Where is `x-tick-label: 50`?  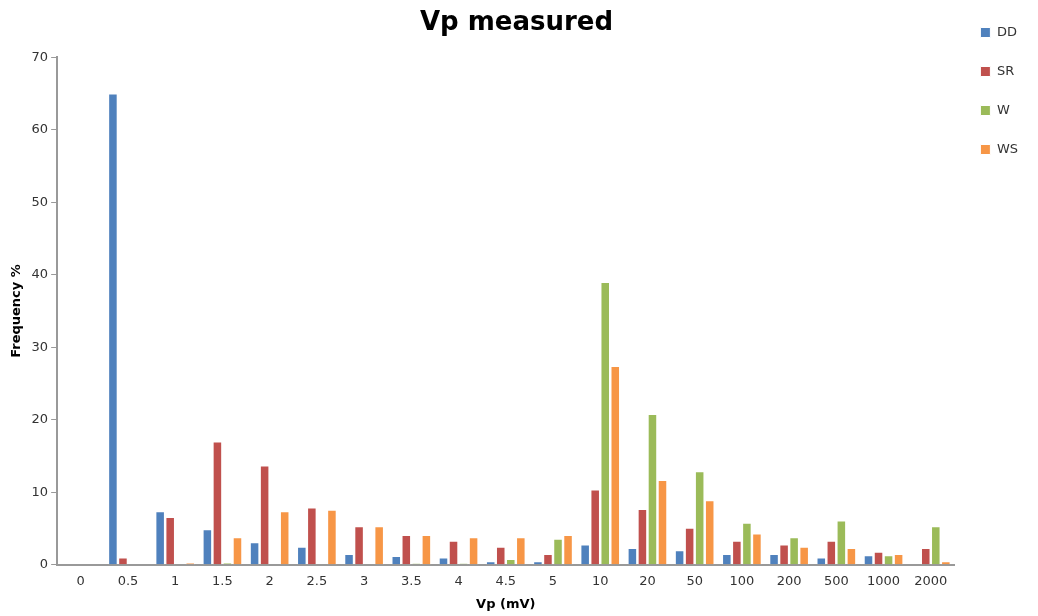
x-tick-label: 50 is located at coordinates (694, 580).